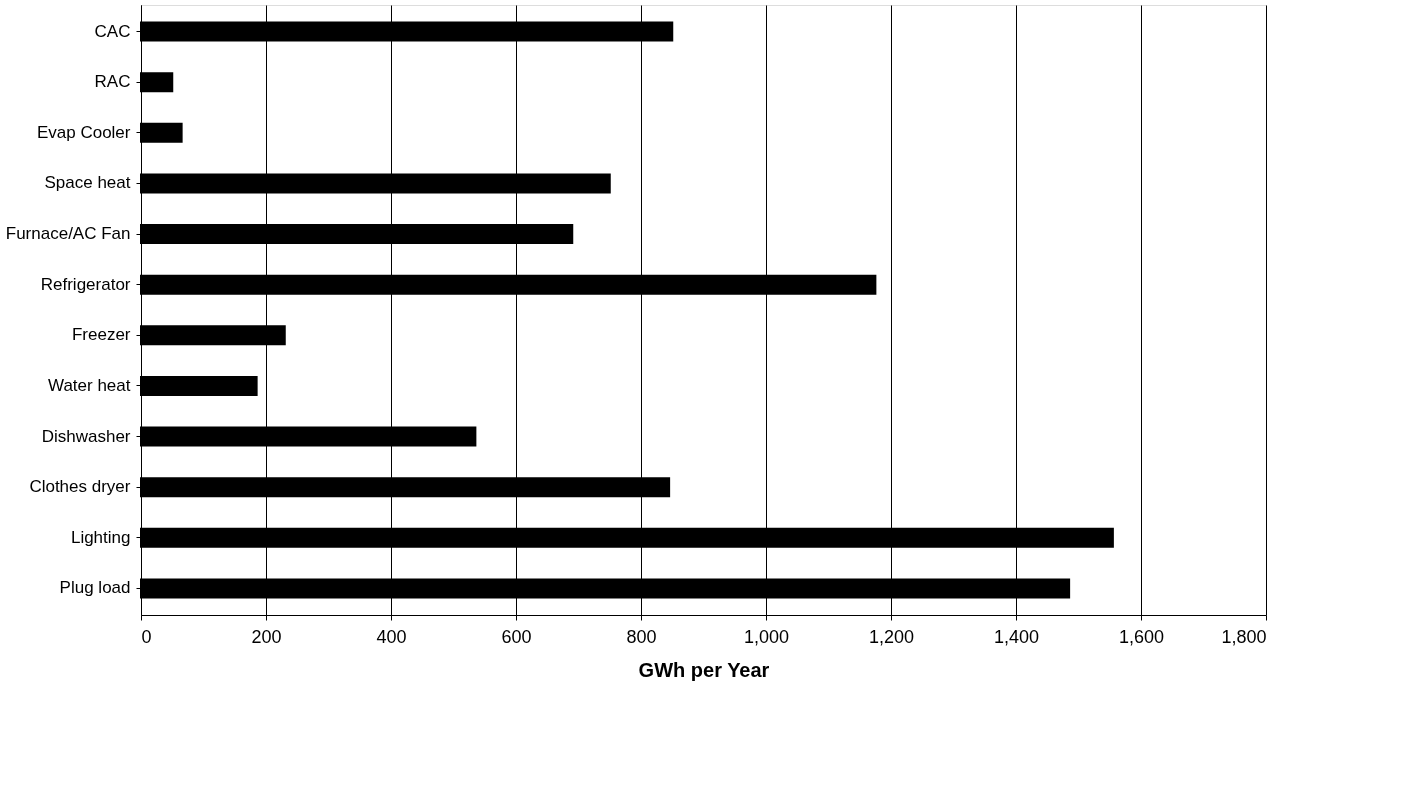 The height and width of the screenshot is (788, 1419). What do you see at coordinates (516, 636) in the screenshot?
I see `x-tick-label: 600` at bounding box center [516, 636].